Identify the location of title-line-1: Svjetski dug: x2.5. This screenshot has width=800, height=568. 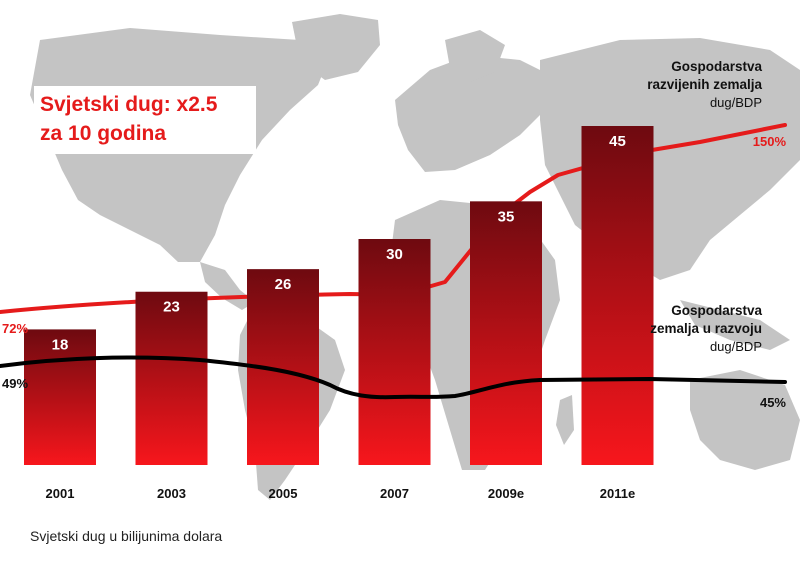
(129, 104).